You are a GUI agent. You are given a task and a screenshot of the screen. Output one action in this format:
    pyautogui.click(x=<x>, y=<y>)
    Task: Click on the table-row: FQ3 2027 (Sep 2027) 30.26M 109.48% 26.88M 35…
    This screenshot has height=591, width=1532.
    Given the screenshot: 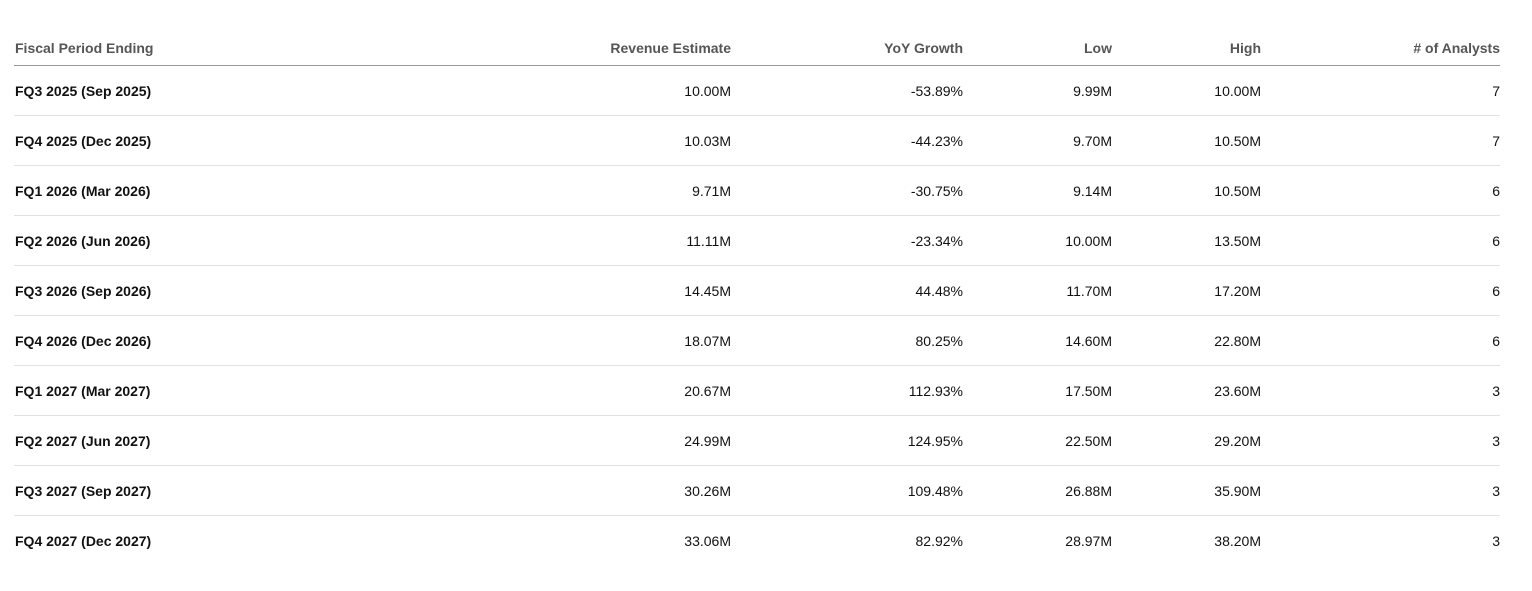 What is the action you would take?
    pyautogui.click(x=757, y=490)
    